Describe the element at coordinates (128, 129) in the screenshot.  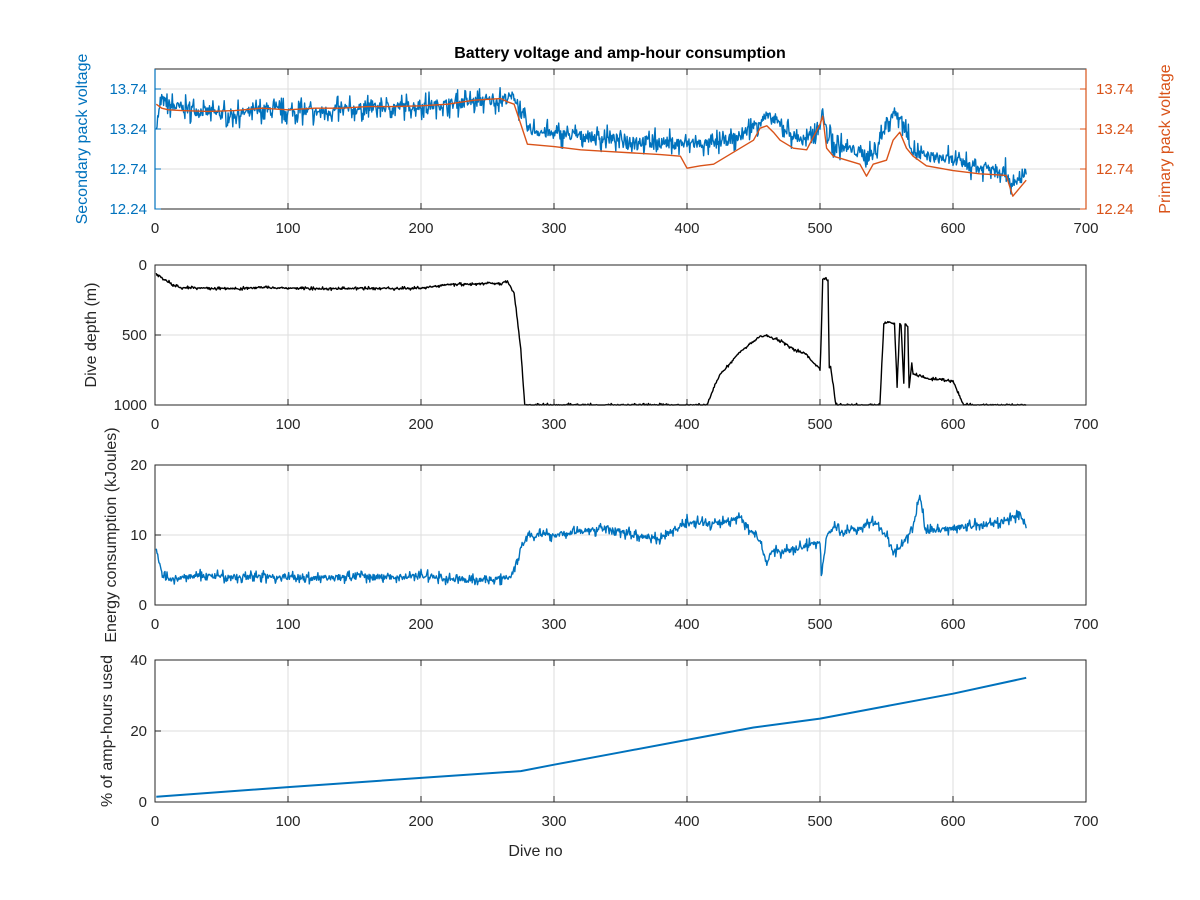
I see `y-tick-label: 13.24` at that location.